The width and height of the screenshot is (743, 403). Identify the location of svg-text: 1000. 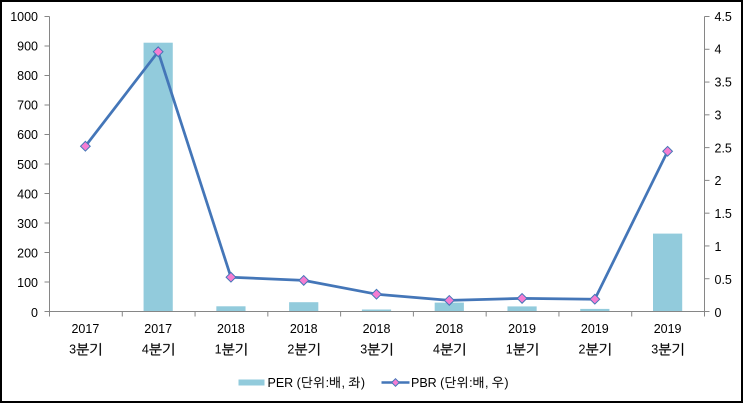
(24, 17).